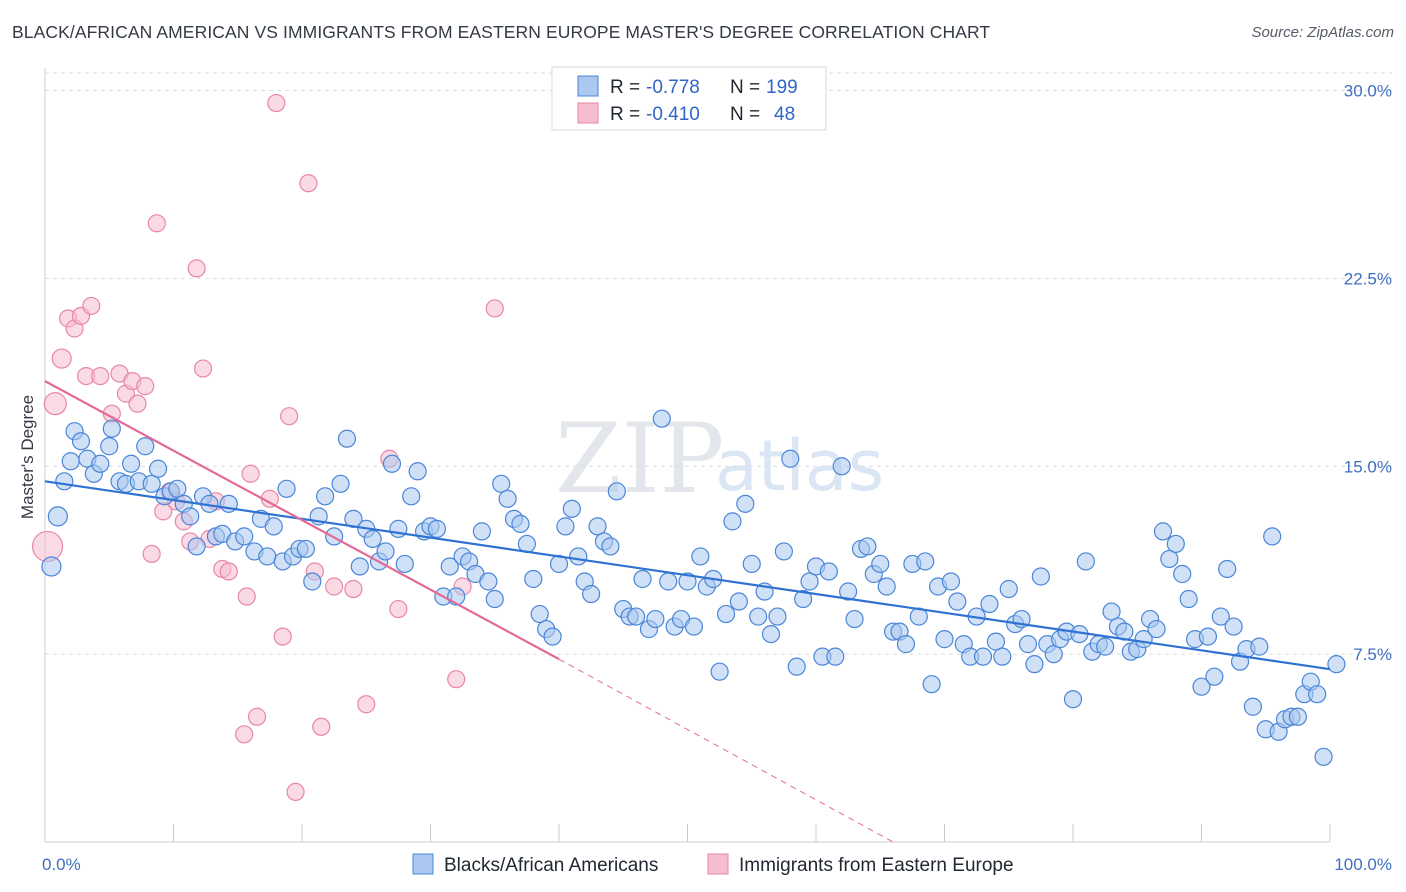 The width and height of the screenshot is (1406, 892). Describe the element at coordinates (639, 459) in the screenshot. I see `watermark-zip: ZIP` at that location.